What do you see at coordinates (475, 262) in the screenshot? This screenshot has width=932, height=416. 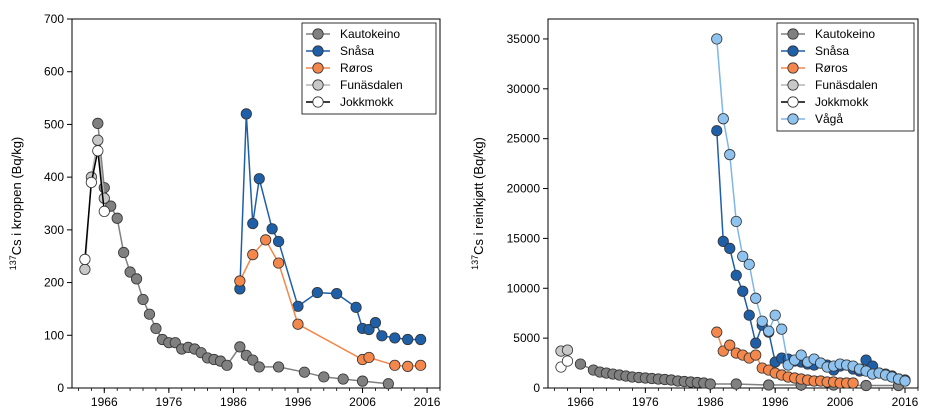 I see `right-y-axis-title-sup: 137` at bounding box center [475, 262].